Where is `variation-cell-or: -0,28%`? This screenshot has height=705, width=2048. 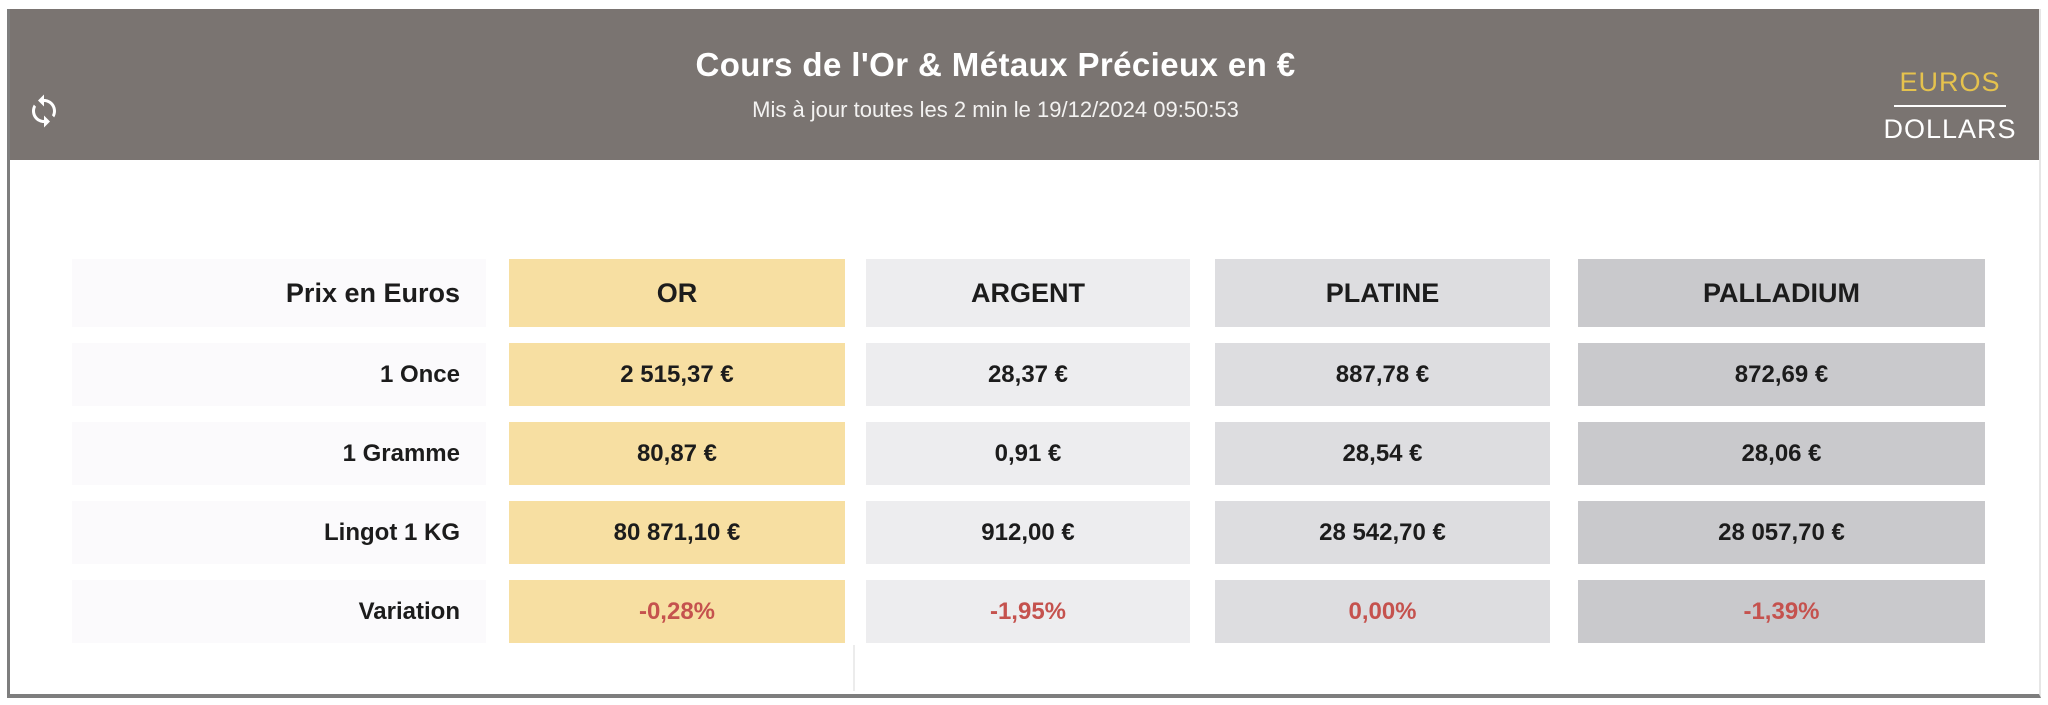 variation-cell-or: -0,28% is located at coordinates (677, 611).